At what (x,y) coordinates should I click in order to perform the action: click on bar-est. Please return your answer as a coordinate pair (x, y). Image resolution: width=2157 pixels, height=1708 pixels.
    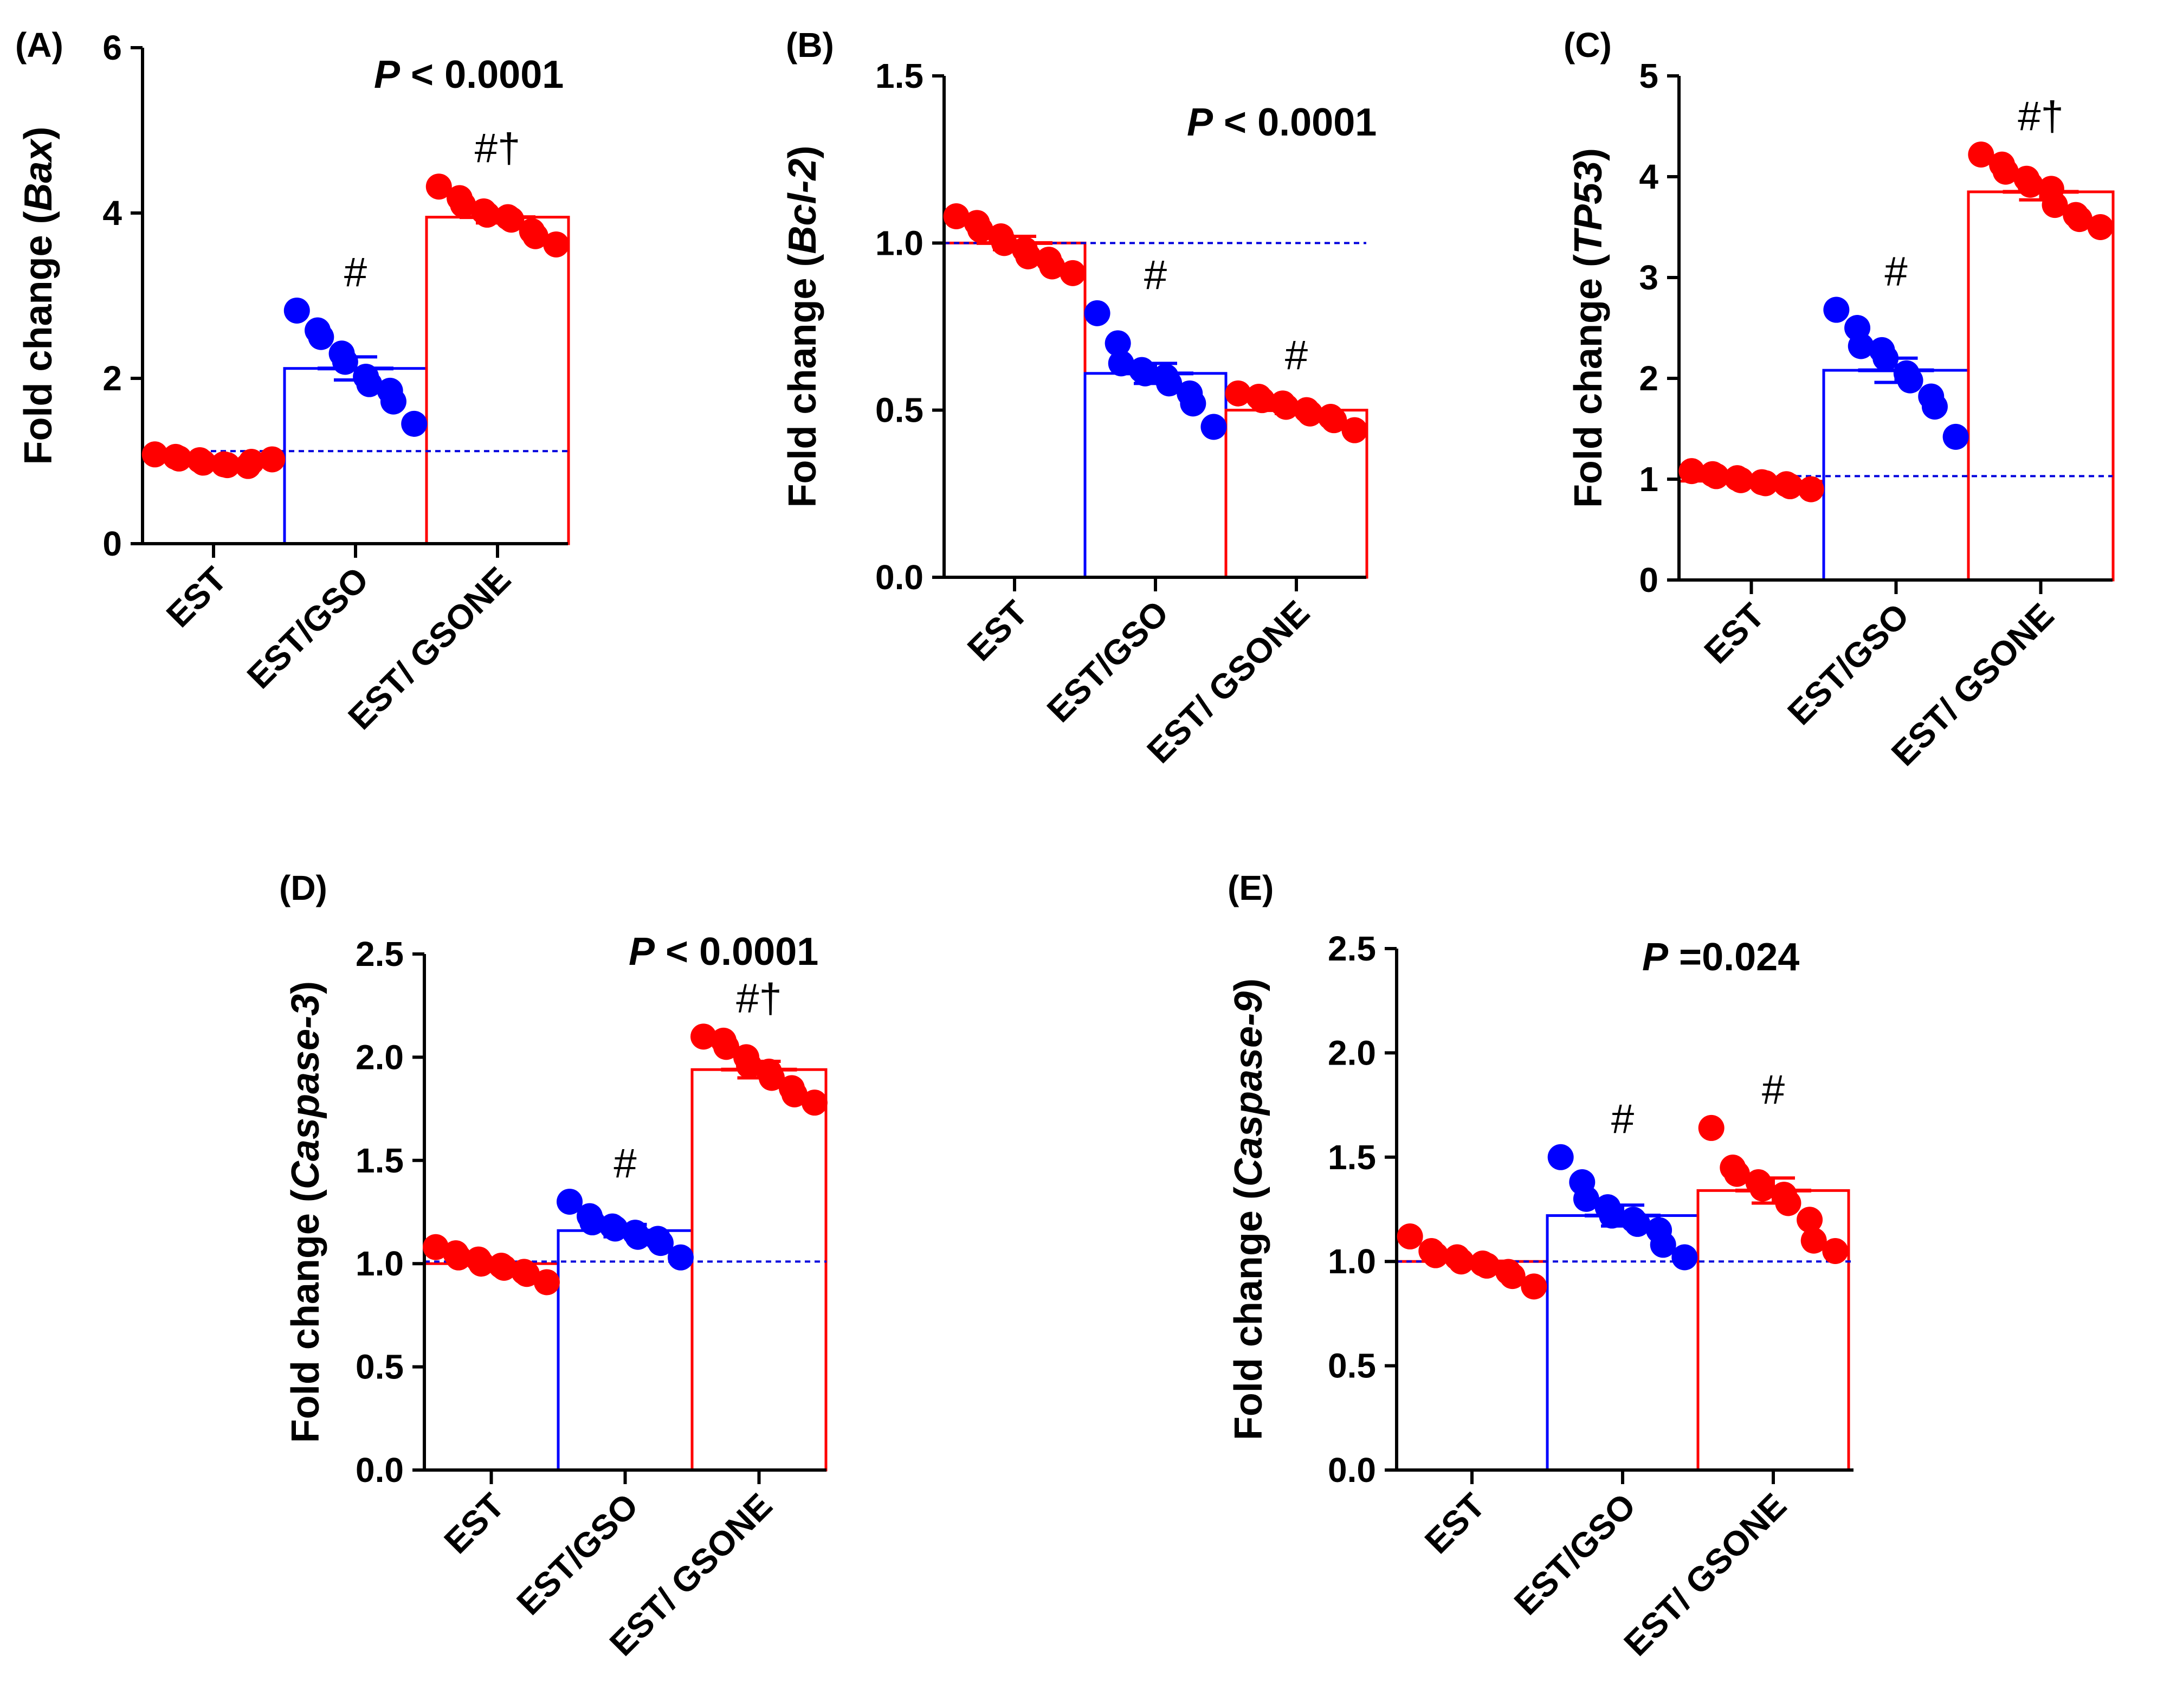
    Looking at the image, I should click on (492, 1367).